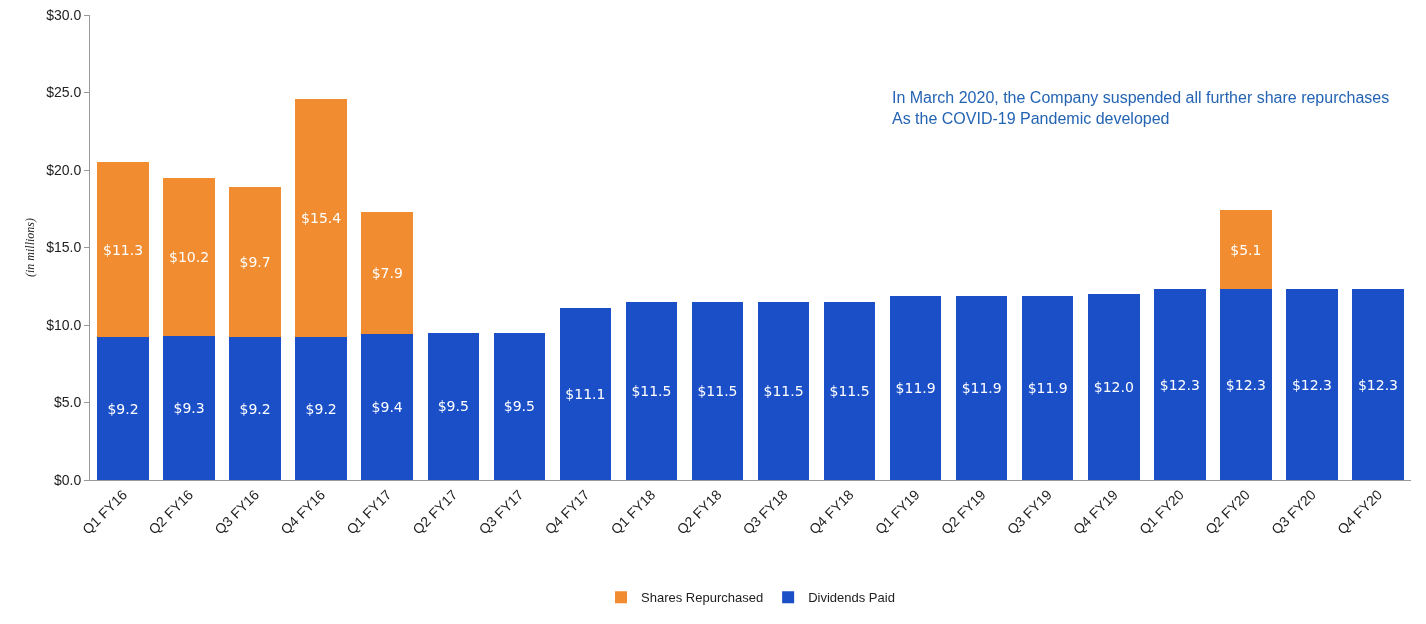 This screenshot has width=1426, height=624. What do you see at coordinates (64, 169) in the screenshot?
I see `y-tick-label: $20.0` at bounding box center [64, 169].